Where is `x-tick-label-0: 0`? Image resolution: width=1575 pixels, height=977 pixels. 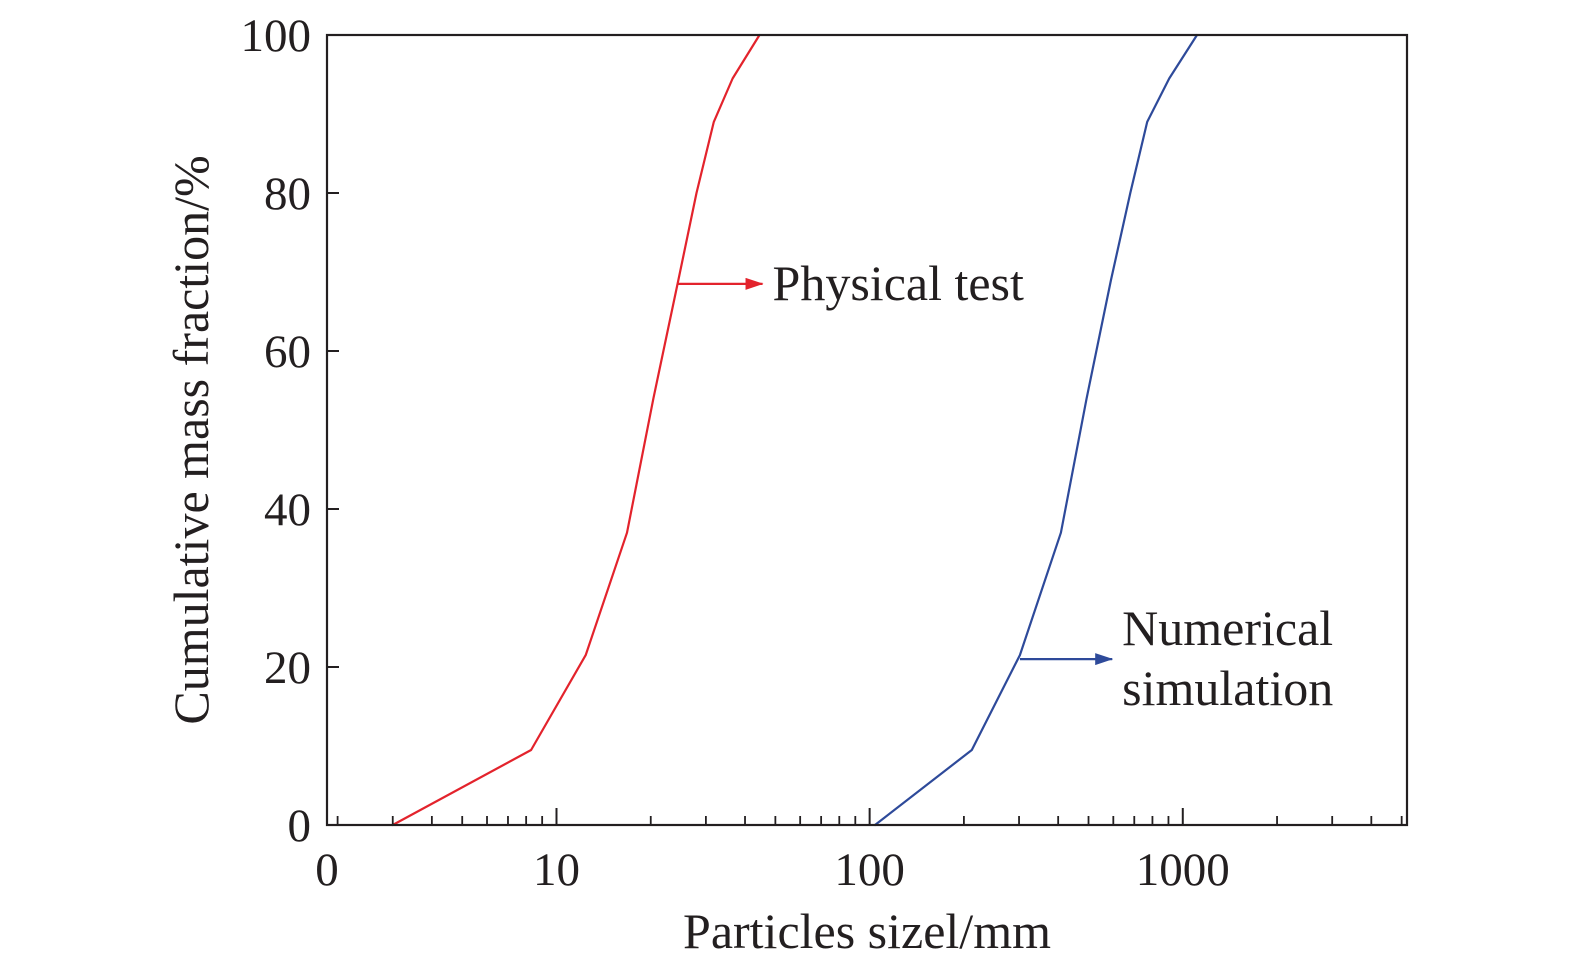 x-tick-label-0: 0 is located at coordinates (327, 870).